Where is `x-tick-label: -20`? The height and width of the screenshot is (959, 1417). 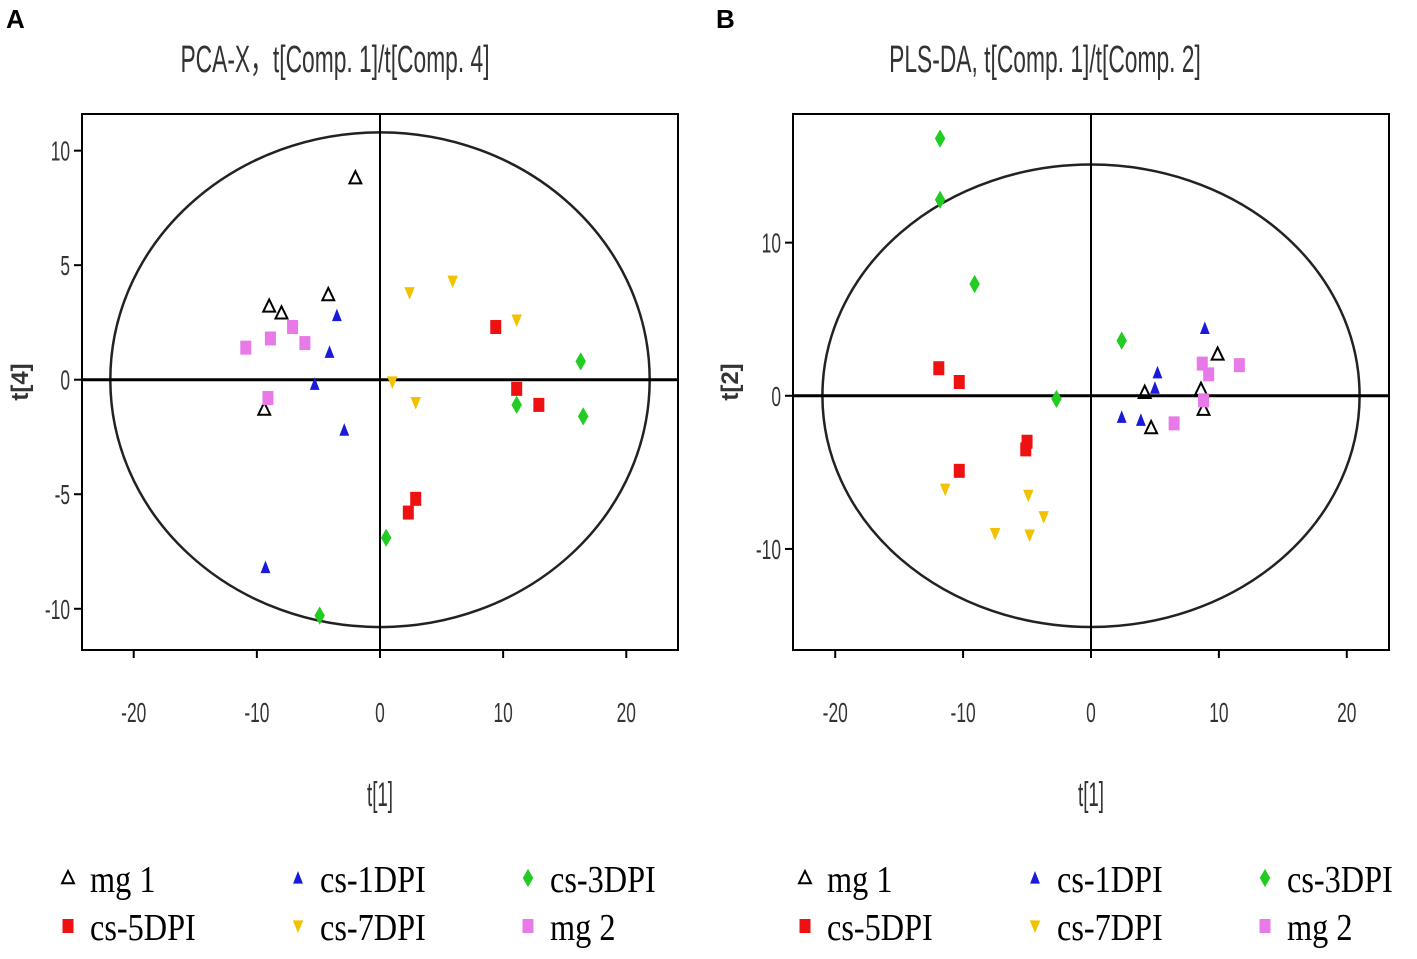 x-tick-label: -20 is located at coordinates (133, 712).